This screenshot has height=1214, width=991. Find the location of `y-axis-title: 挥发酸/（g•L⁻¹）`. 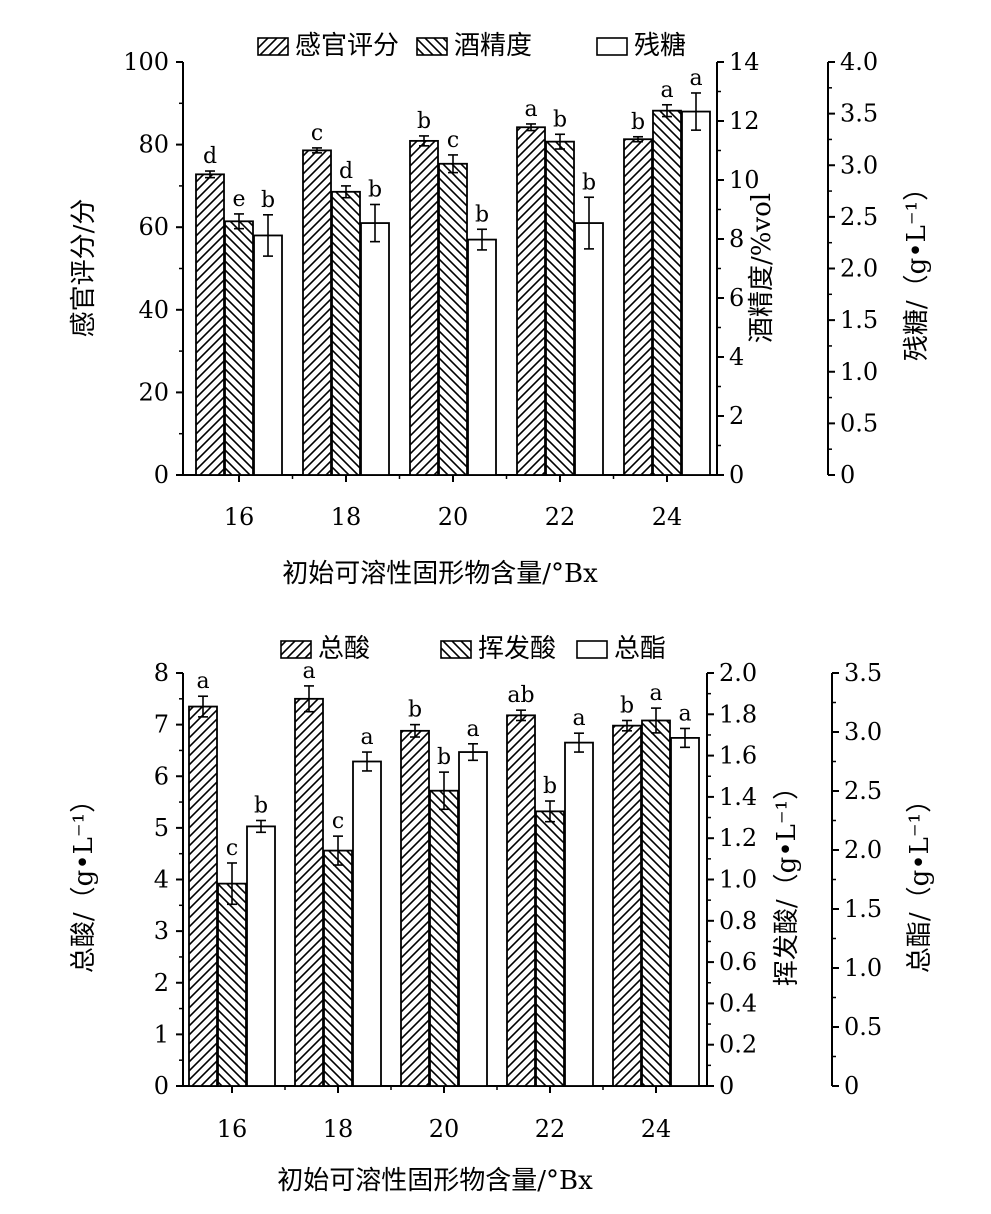

y-axis-title: 挥发酸/（g•L⁻¹） is located at coordinates (787, 880).